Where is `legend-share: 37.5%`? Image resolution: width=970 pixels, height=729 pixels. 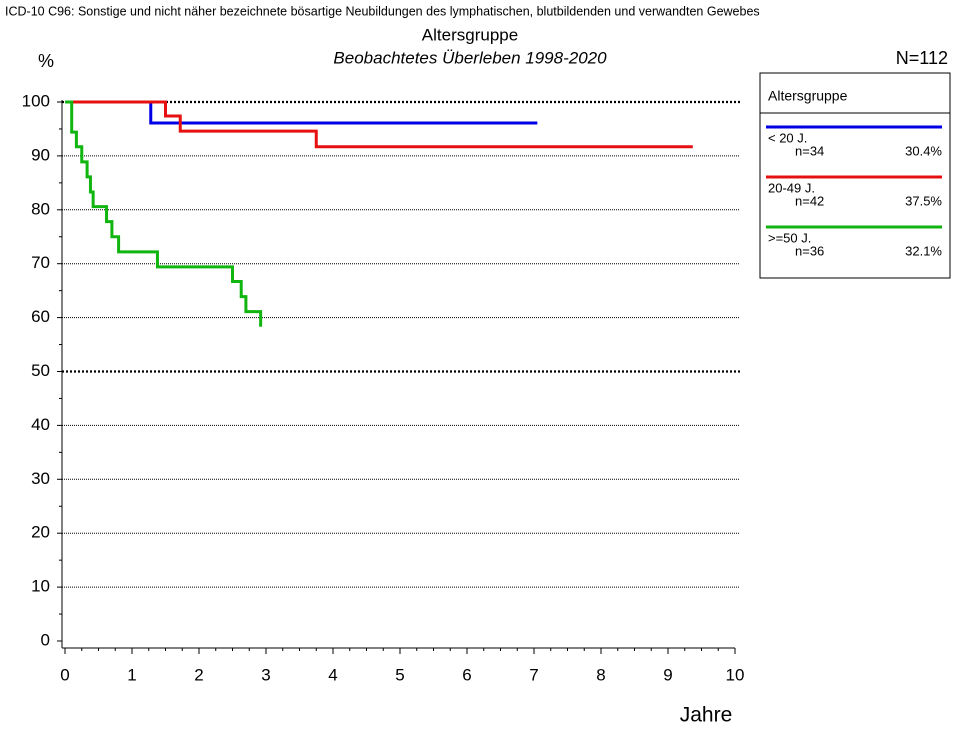
legend-share: 37.5% is located at coordinates (923, 200).